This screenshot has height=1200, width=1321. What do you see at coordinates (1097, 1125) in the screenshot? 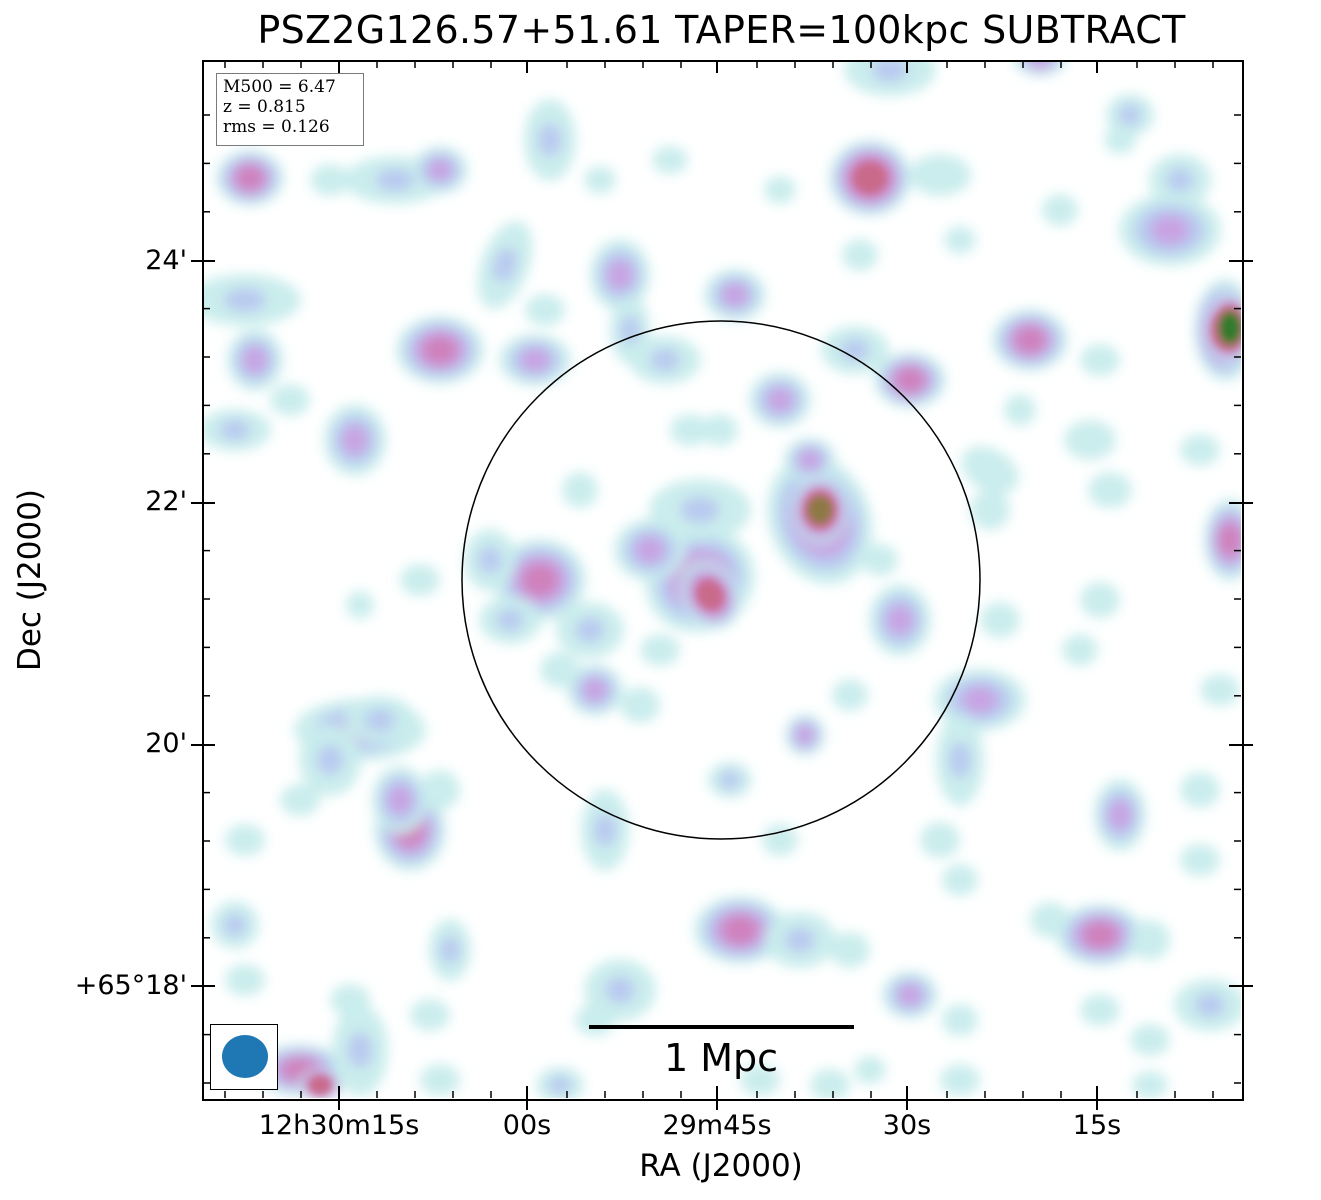
I see `xtick-label: 15s` at bounding box center [1097, 1125].